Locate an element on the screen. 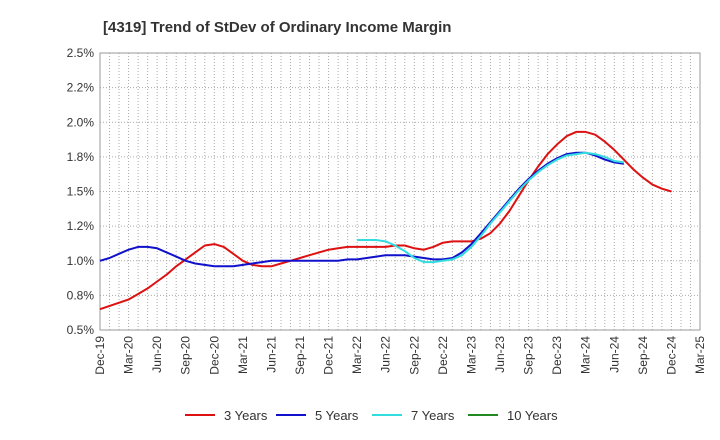 This screenshot has width=720, height=440. y-tick-label: 0.8% is located at coordinates (81, 295).